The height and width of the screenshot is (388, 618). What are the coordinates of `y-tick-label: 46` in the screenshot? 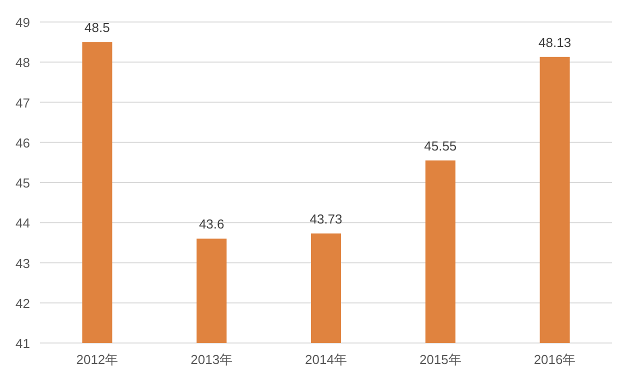 It's located at (23, 142).